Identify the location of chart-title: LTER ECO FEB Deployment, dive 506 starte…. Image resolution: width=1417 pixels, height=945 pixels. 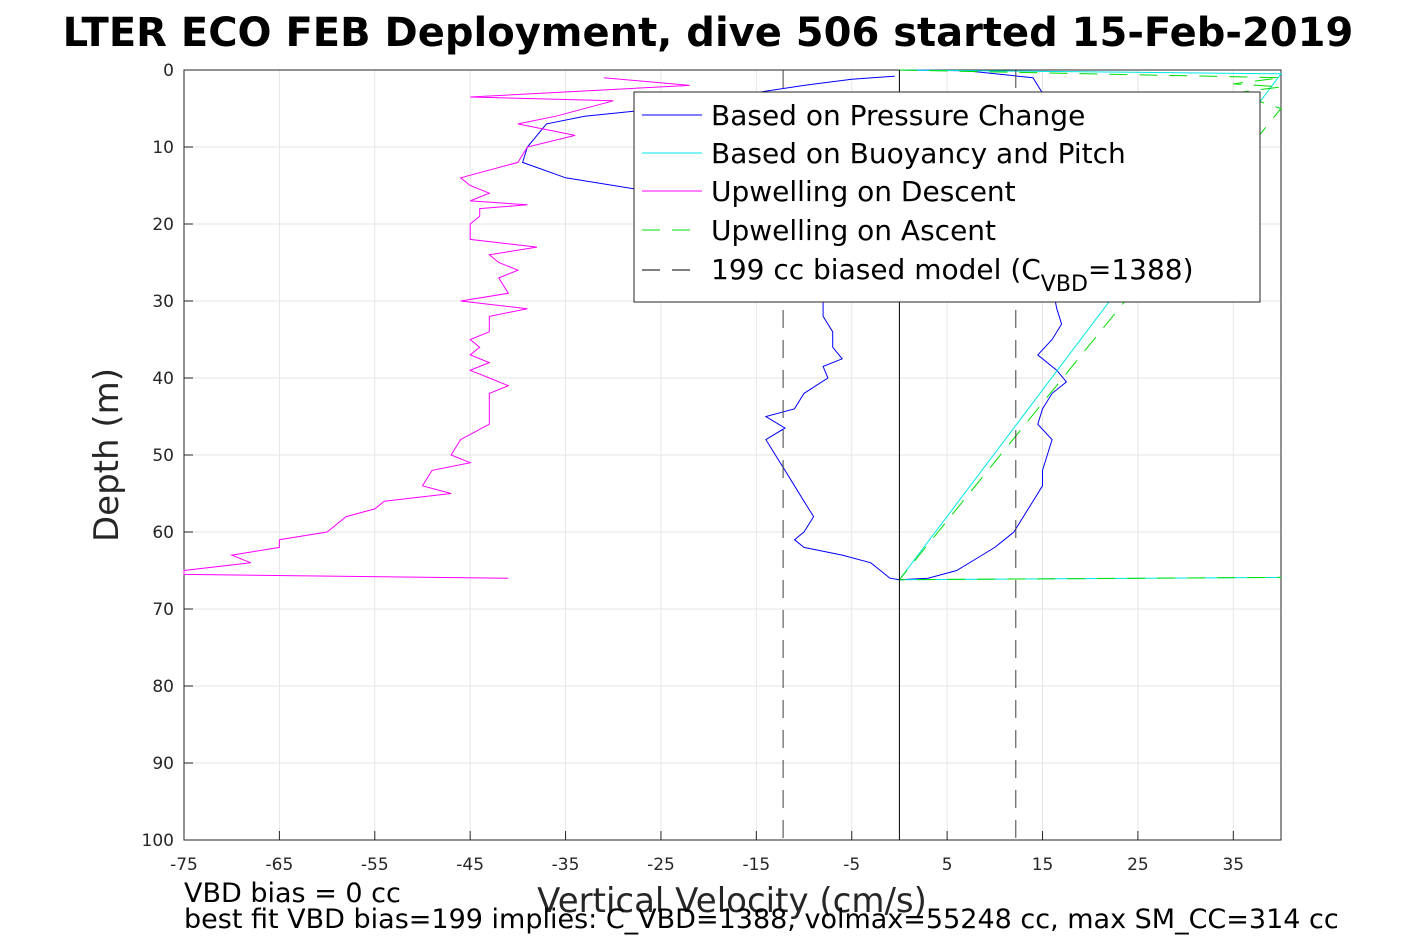
(708, 33).